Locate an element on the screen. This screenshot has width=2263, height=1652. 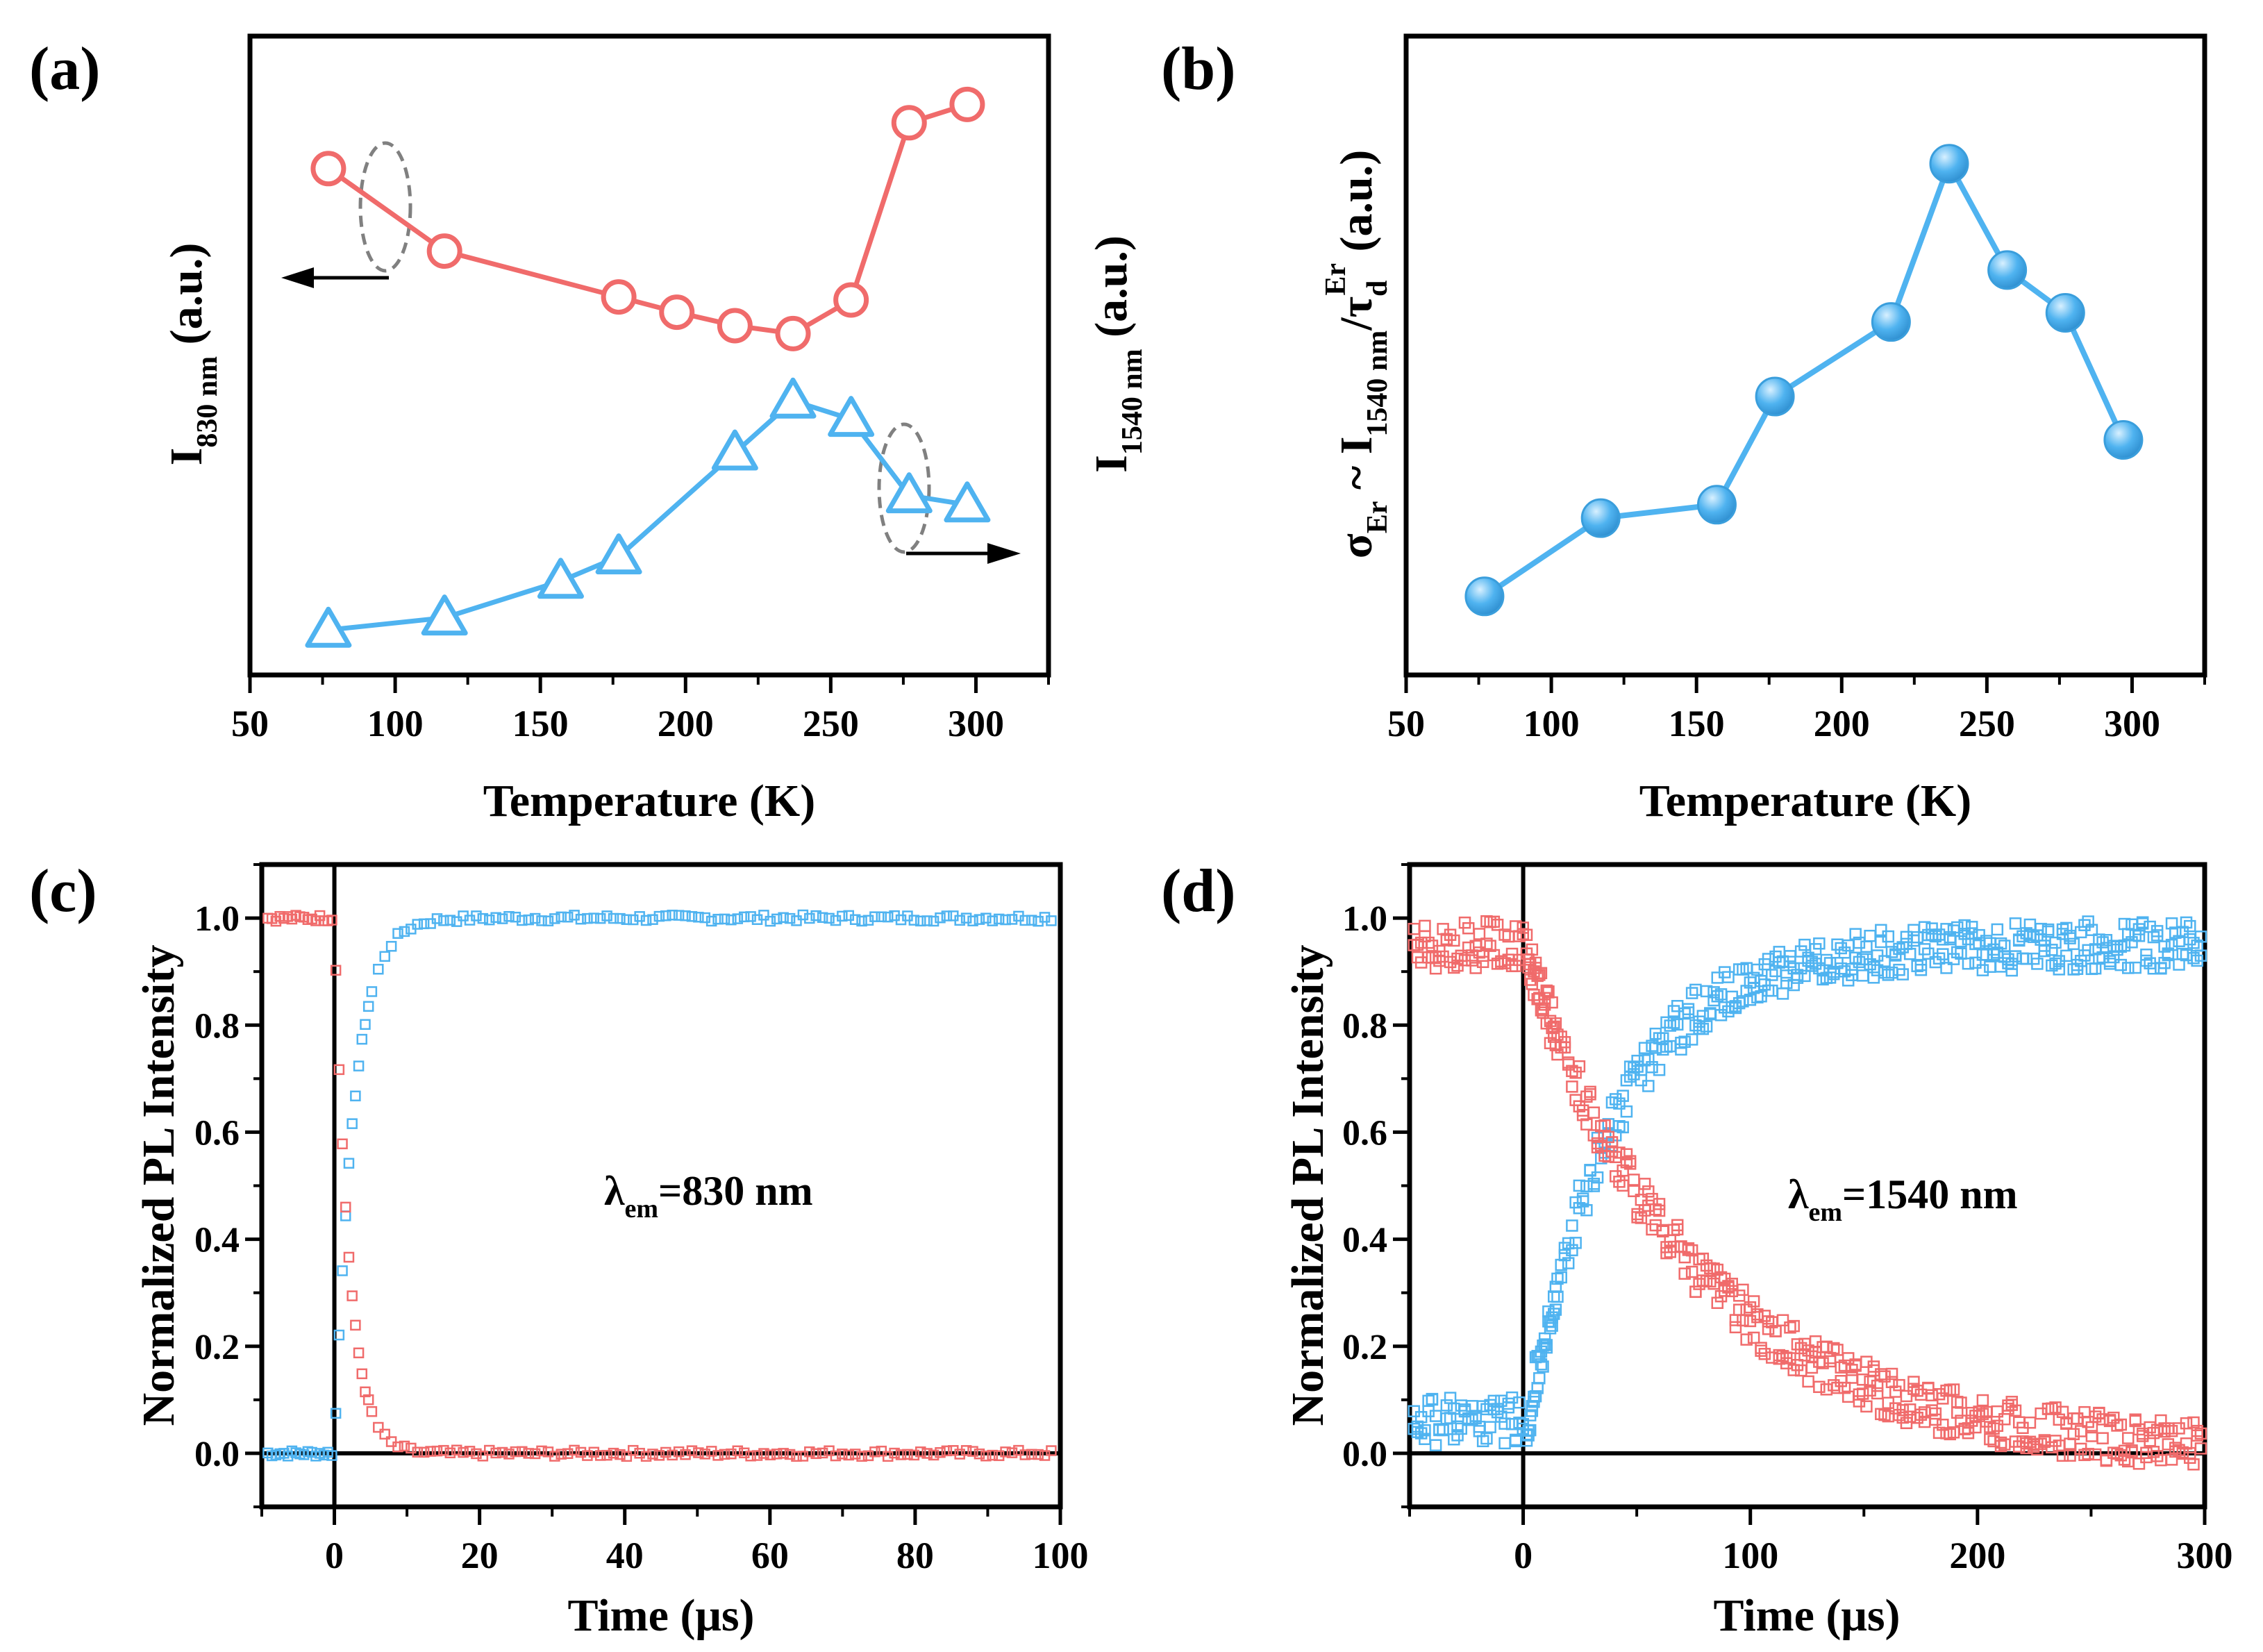
series-rise-d is located at coordinates (1807, 1183).